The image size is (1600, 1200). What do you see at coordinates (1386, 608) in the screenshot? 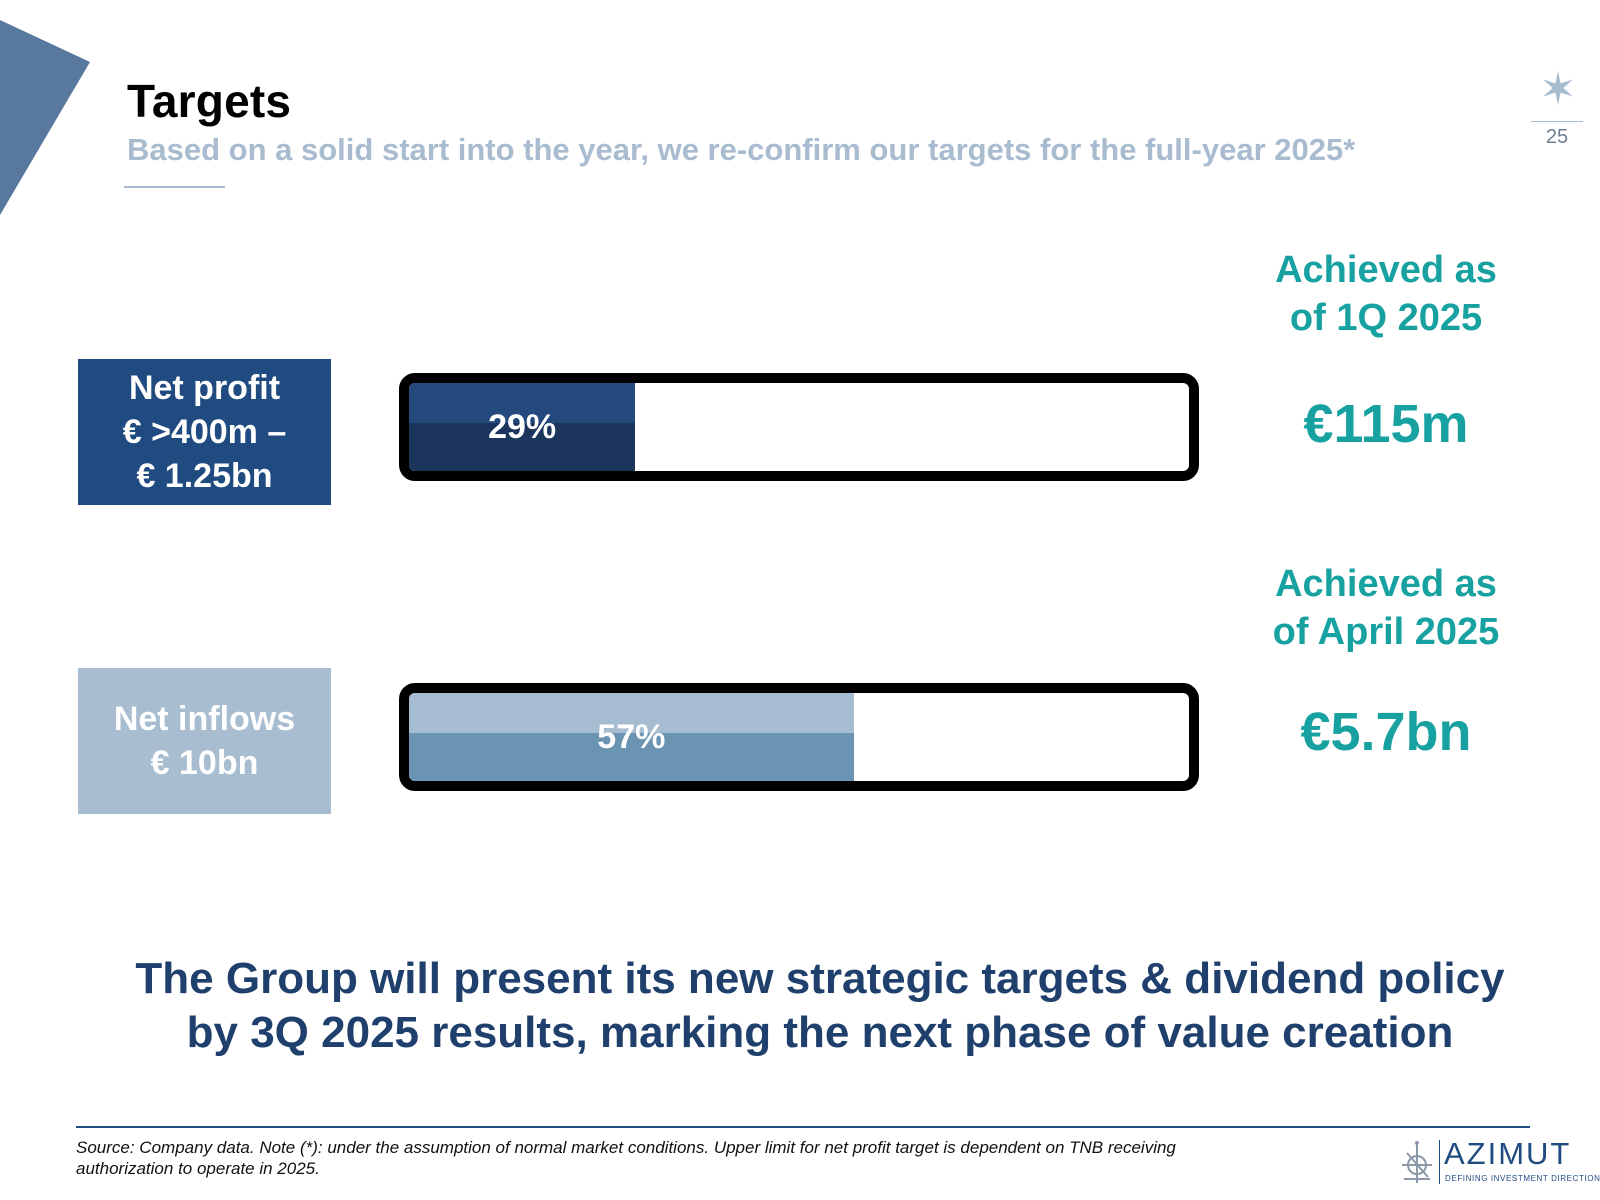
I see `achieved-as-of-label: Achieved as of April 2025` at bounding box center [1386, 608].